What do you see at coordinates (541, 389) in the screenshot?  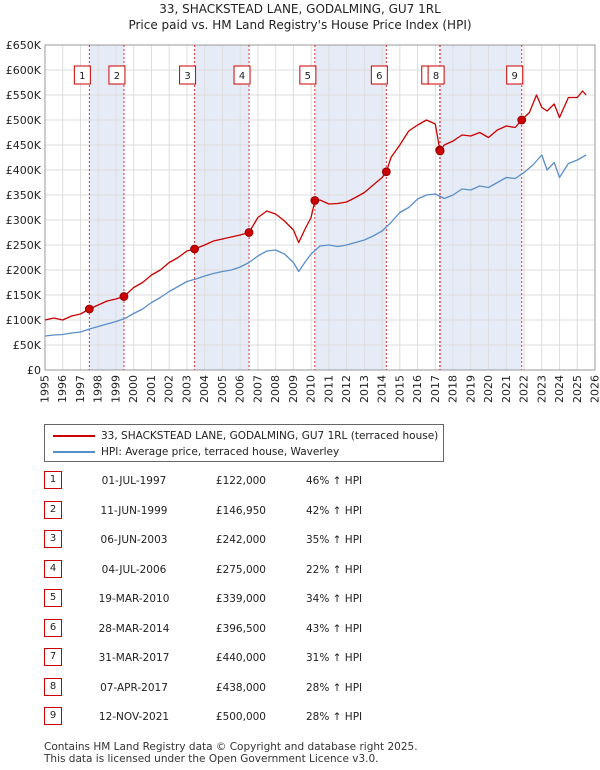 I see `x-tick-label: 2023` at bounding box center [541, 389].